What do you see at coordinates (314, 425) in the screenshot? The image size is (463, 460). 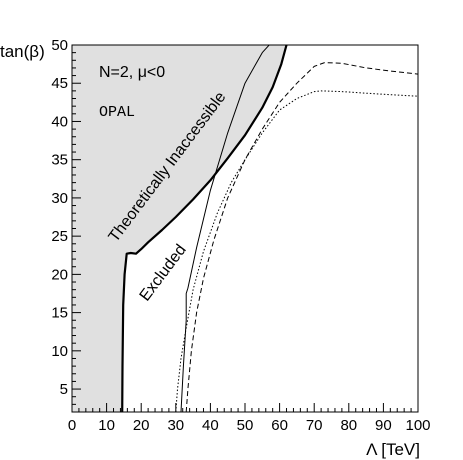 I see `x-tick-label: 70` at bounding box center [314, 425].